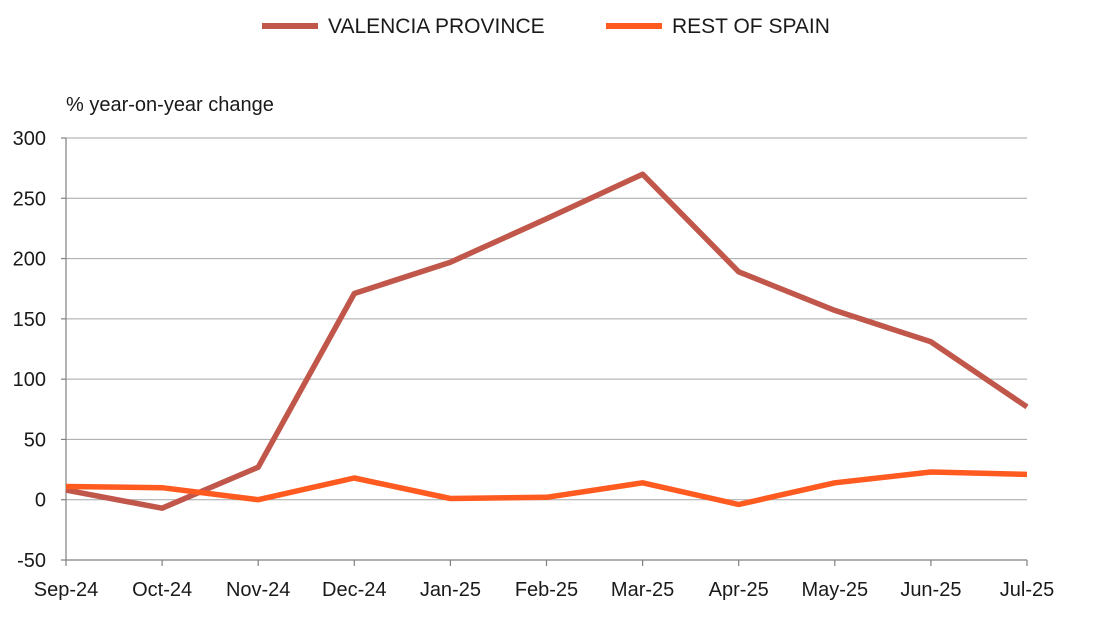 Image resolution: width=1108 pixels, height=624 pixels. Describe the element at coordinates (162, 590) in the screenshot. I see `x-tick-label: Oct-24` at that location.